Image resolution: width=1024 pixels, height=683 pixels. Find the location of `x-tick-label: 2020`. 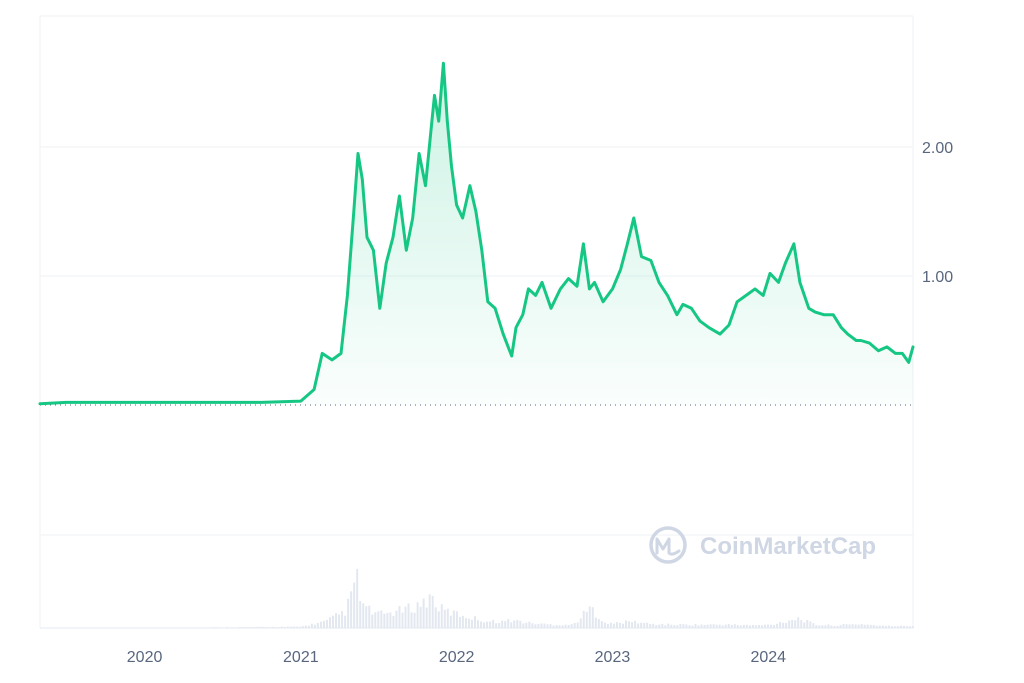

x-tick-label: 2020 is located at coordinates (145, 657).